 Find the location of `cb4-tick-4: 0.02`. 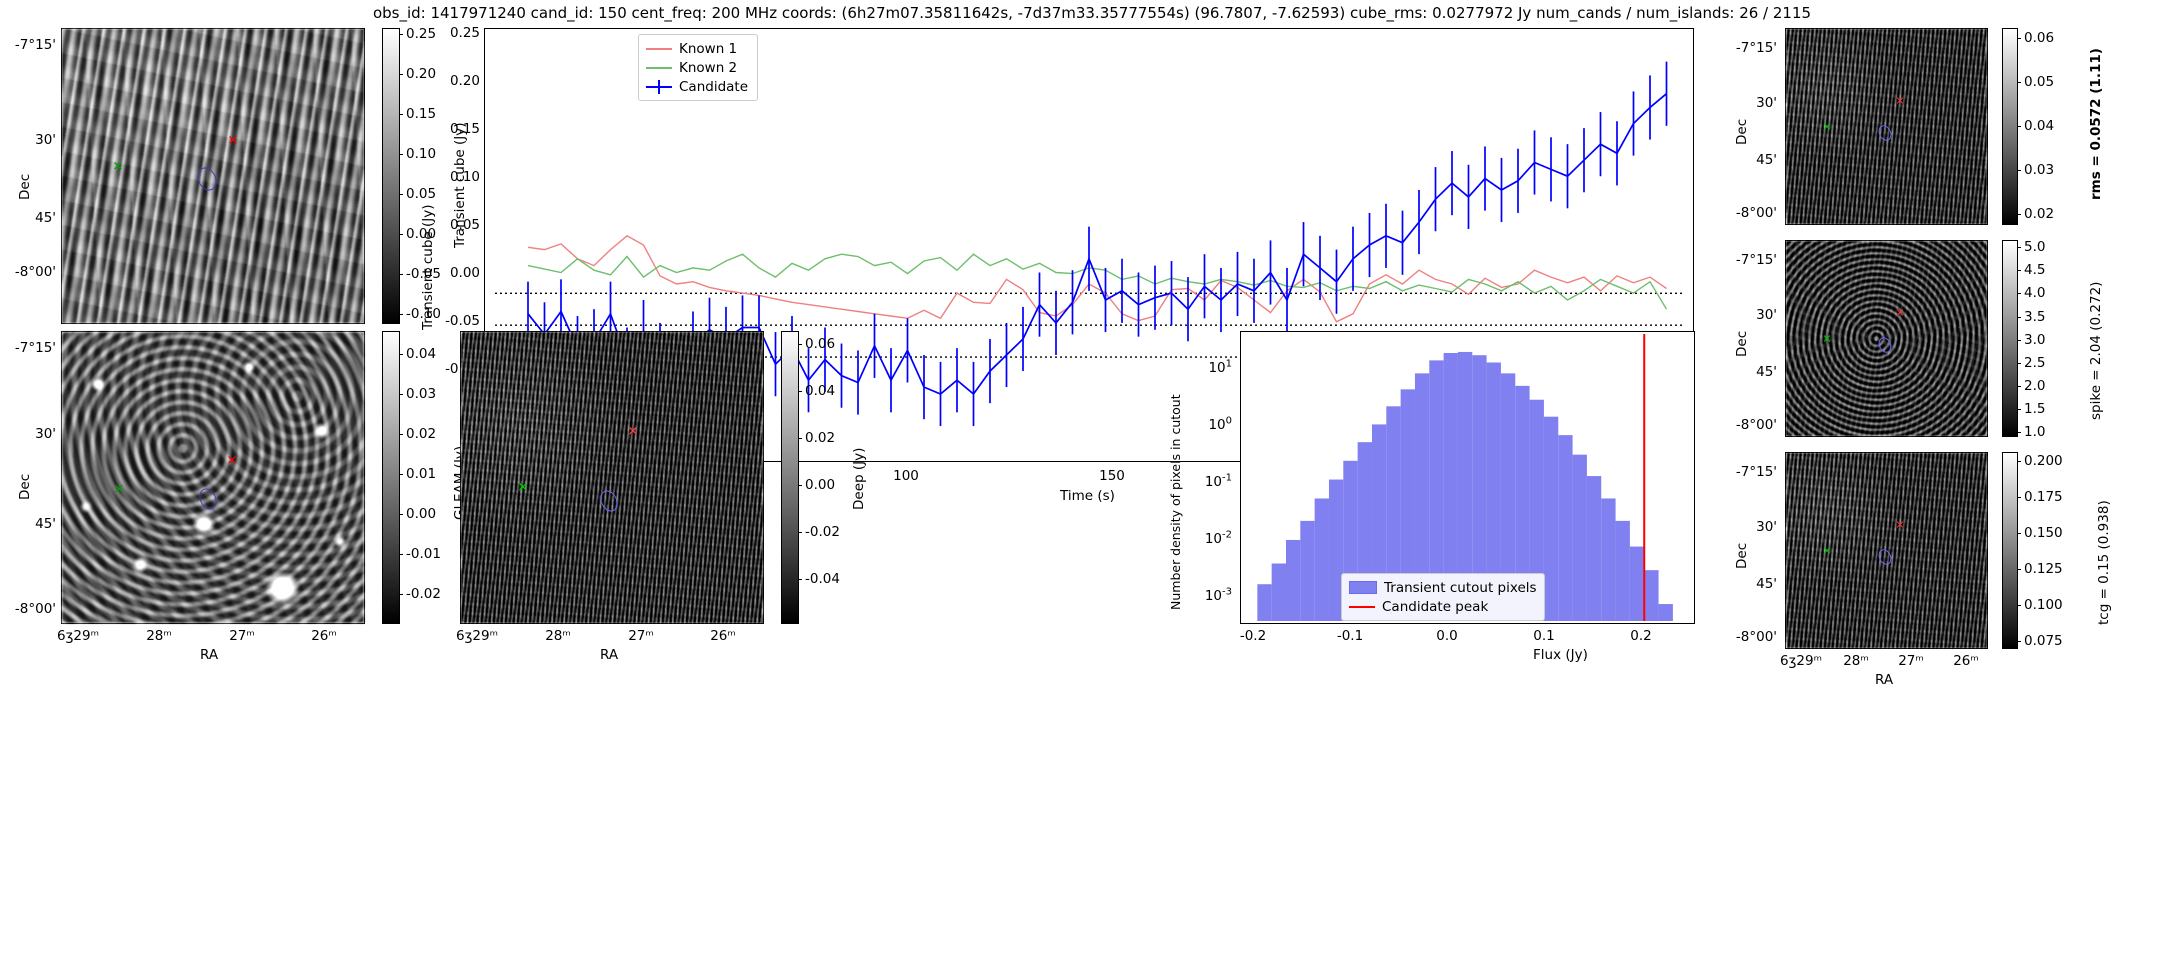

cb4-tick-4: 0.02 is located at coordinates (2039, 214).